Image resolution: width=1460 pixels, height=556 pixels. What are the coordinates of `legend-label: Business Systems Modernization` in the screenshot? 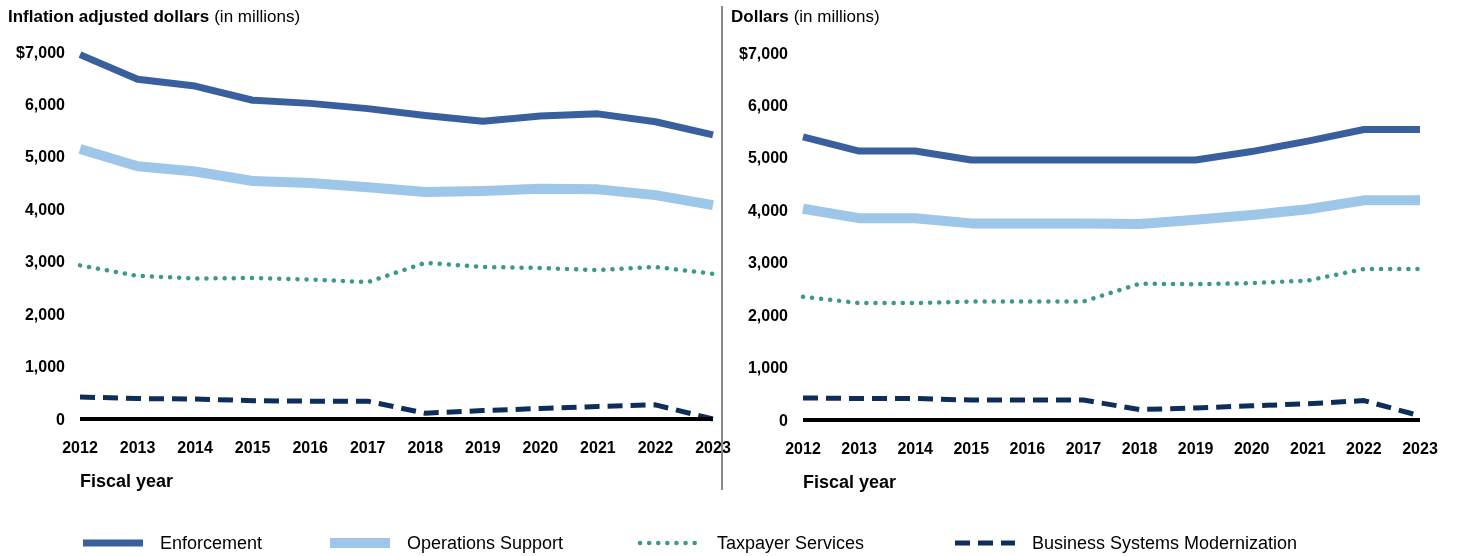 It's located at (1165, 543).